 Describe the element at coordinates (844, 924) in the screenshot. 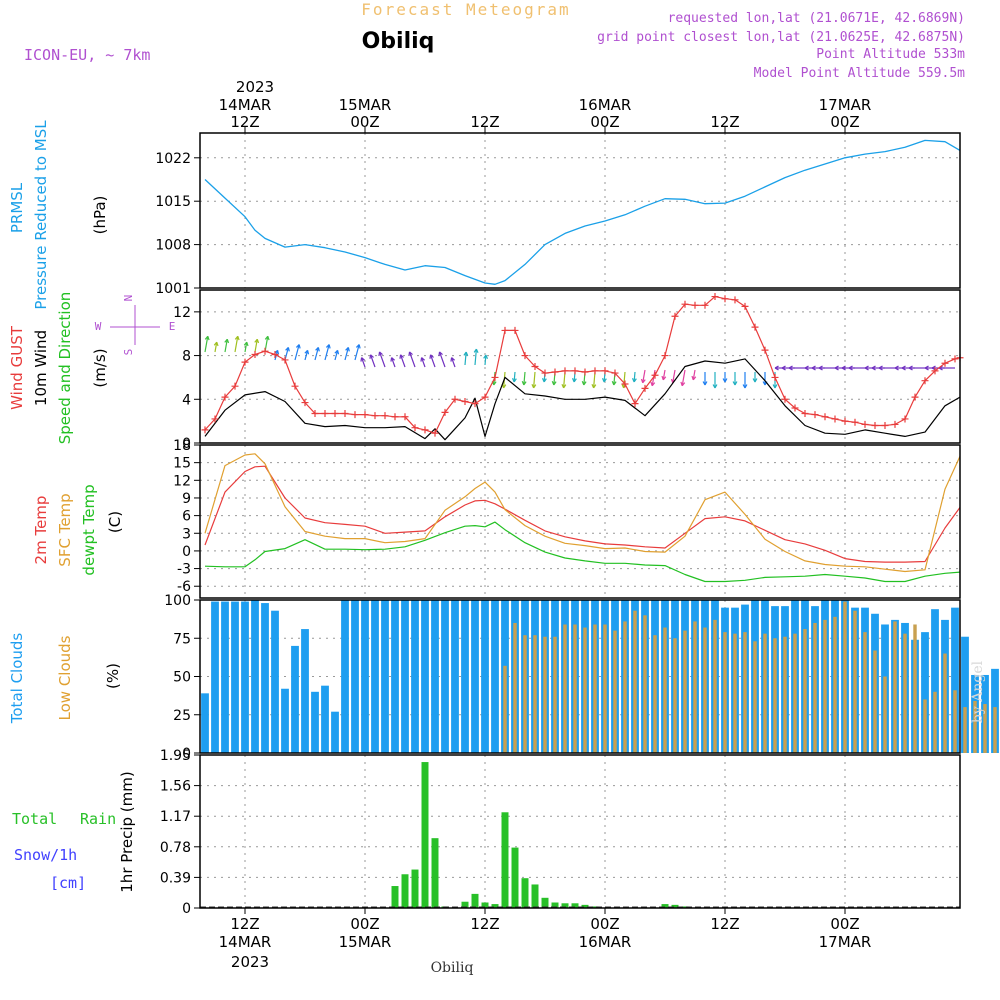

I see `bottom-hour-label: 00Z` at that location.